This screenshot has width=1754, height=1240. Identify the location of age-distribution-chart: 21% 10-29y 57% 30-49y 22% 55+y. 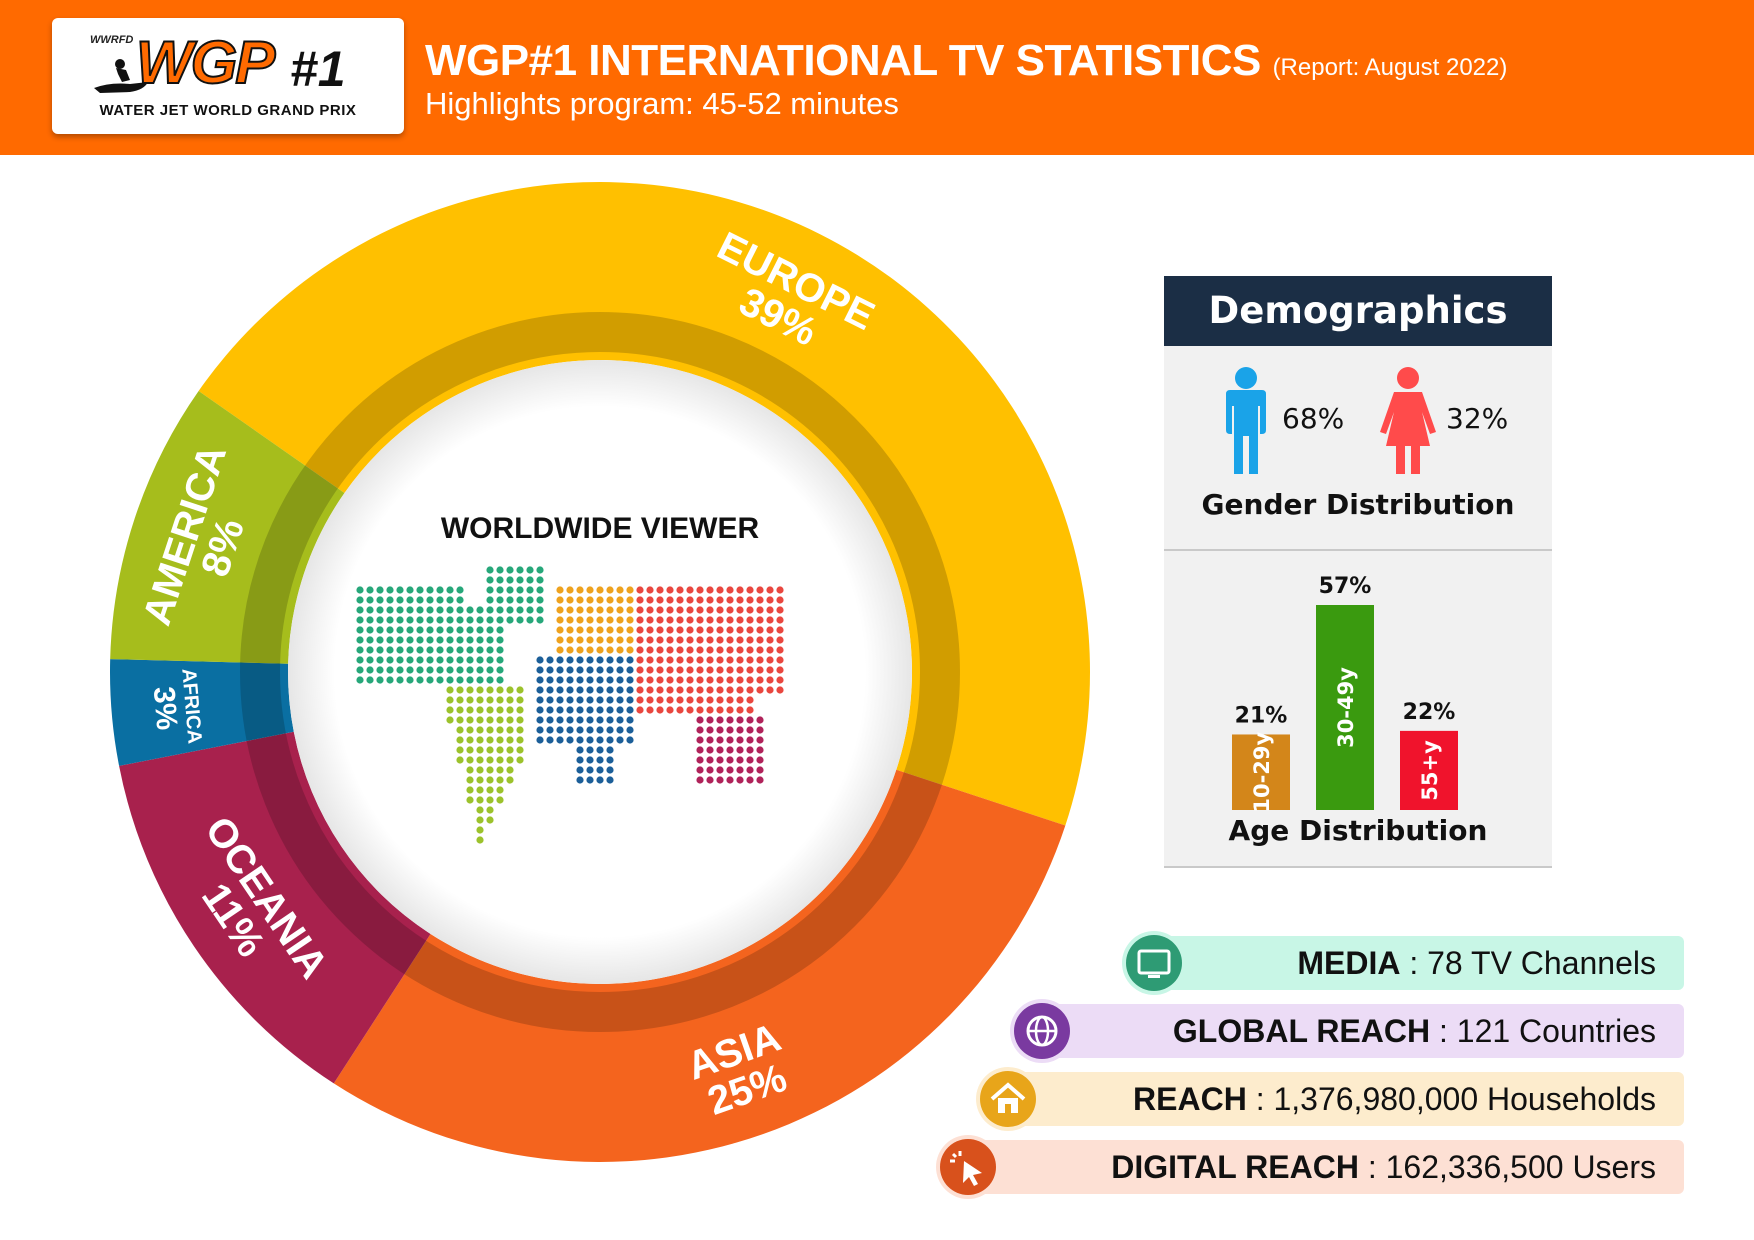
(1345, 693).